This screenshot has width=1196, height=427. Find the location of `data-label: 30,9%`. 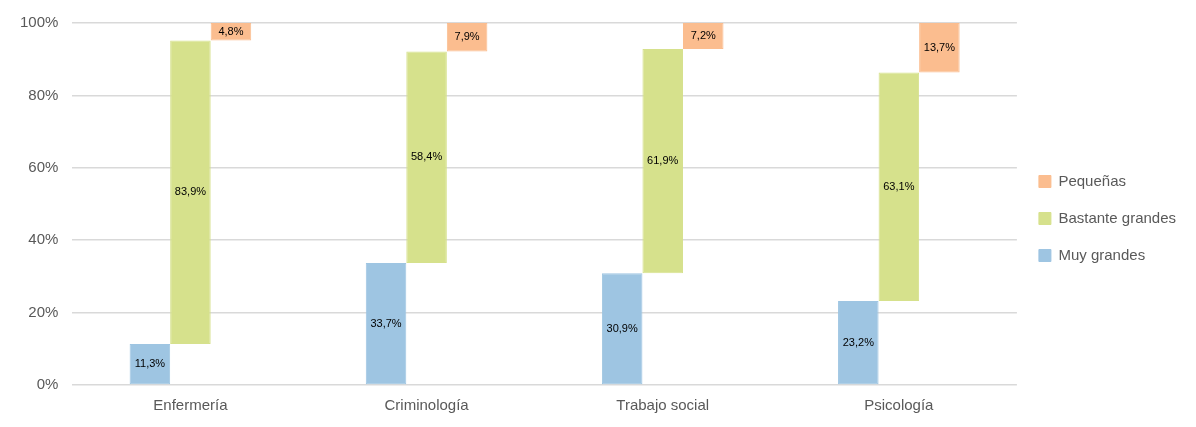

data-label: 30,9% is located at coordinates (622, 327).